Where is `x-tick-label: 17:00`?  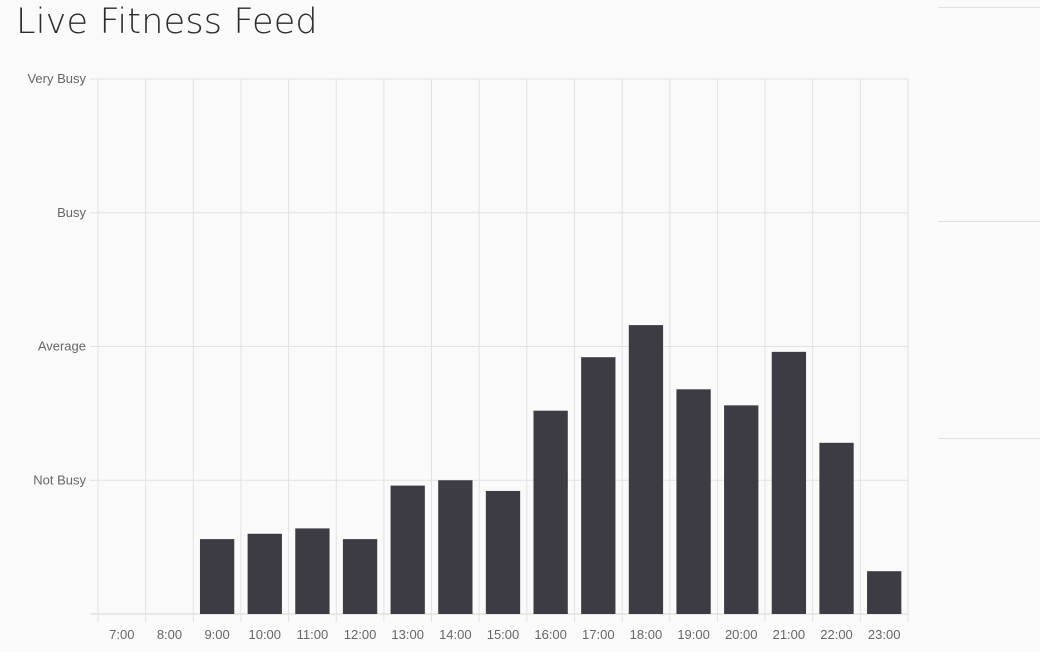 x-tick-label: 17:00 is located at coordinates (598, 634).